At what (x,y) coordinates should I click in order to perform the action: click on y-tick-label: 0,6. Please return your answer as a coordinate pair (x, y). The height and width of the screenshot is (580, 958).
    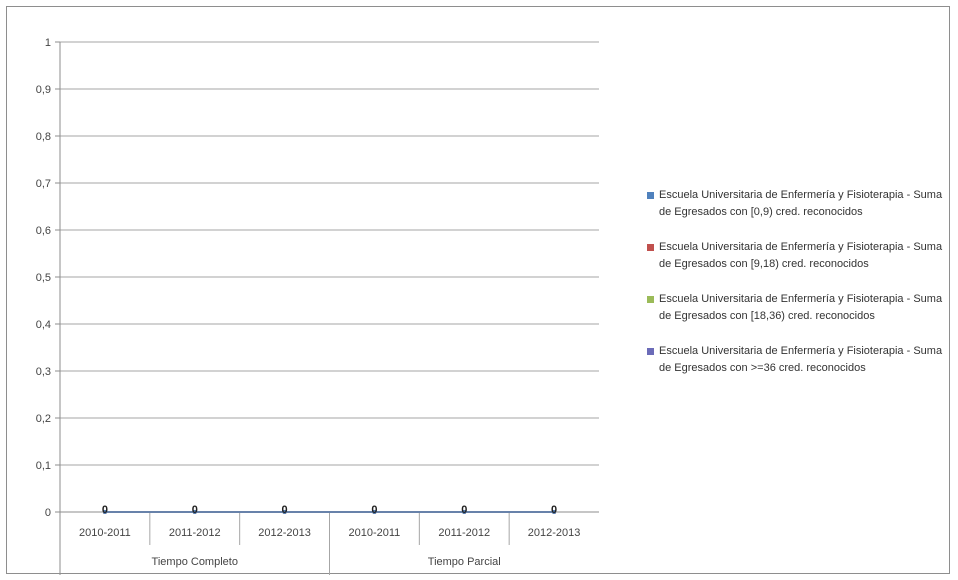
    Looking at the image, I should click on (43, 231).